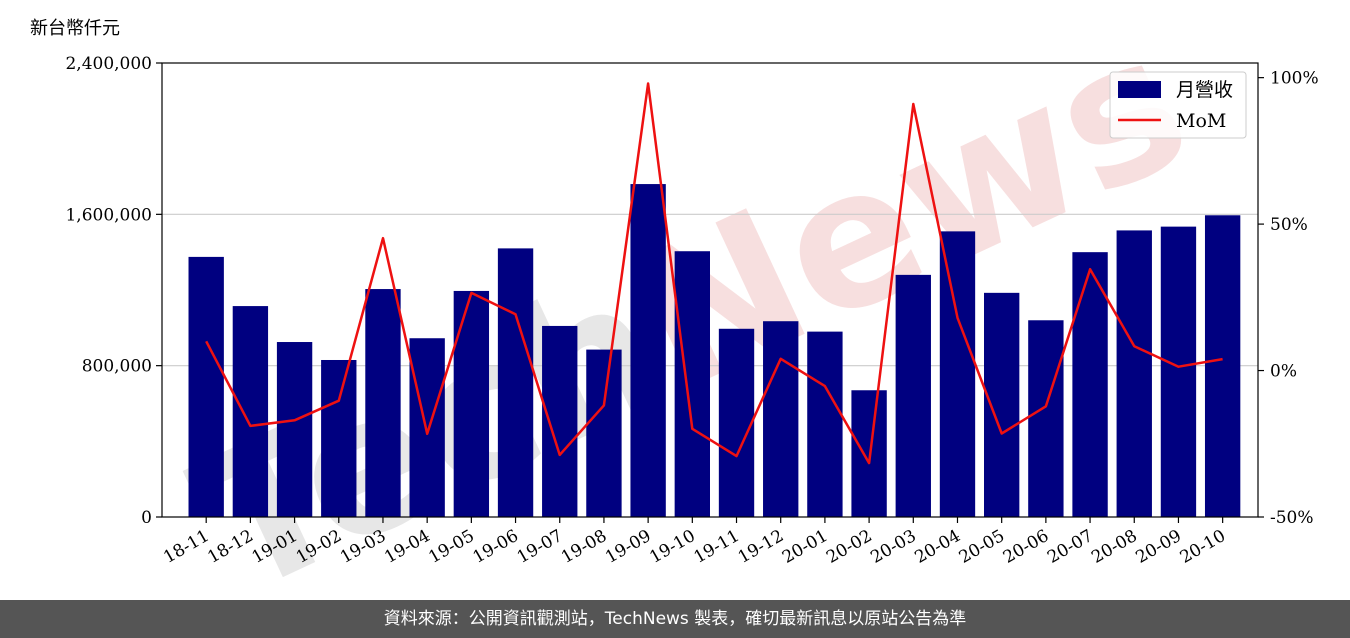 Image resolution: width=1350 pixels, height=638 pixels. What do you see at coordinates (672, 547) in the screenshot?
I see `x-tick-label: 19-10` at bounding box center [672, 547].